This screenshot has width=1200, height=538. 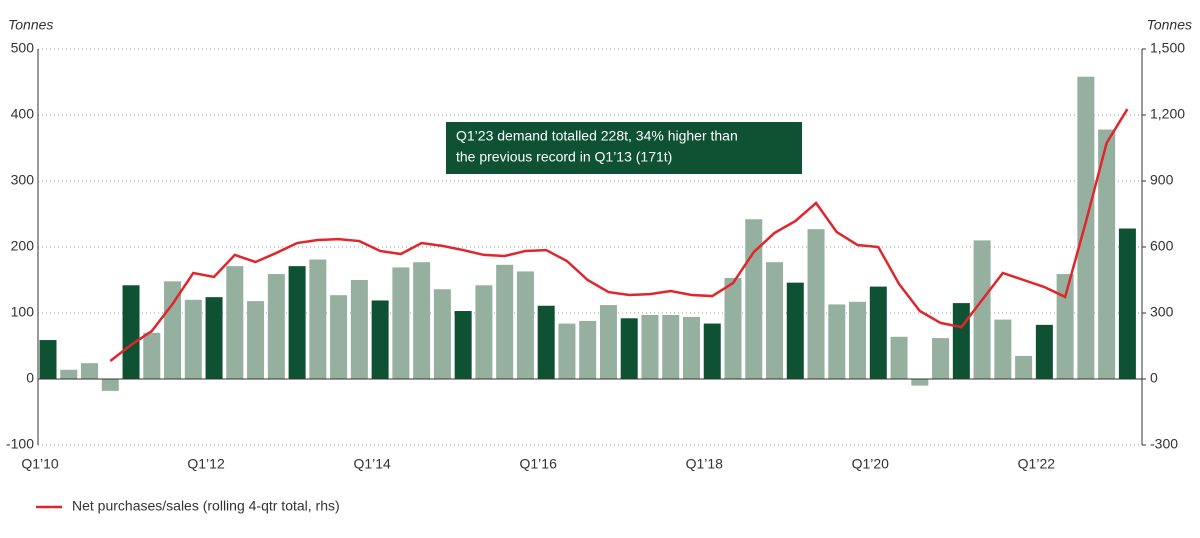 I want to click on x-tick-label: Q1’20, so click(x=871, y=464).